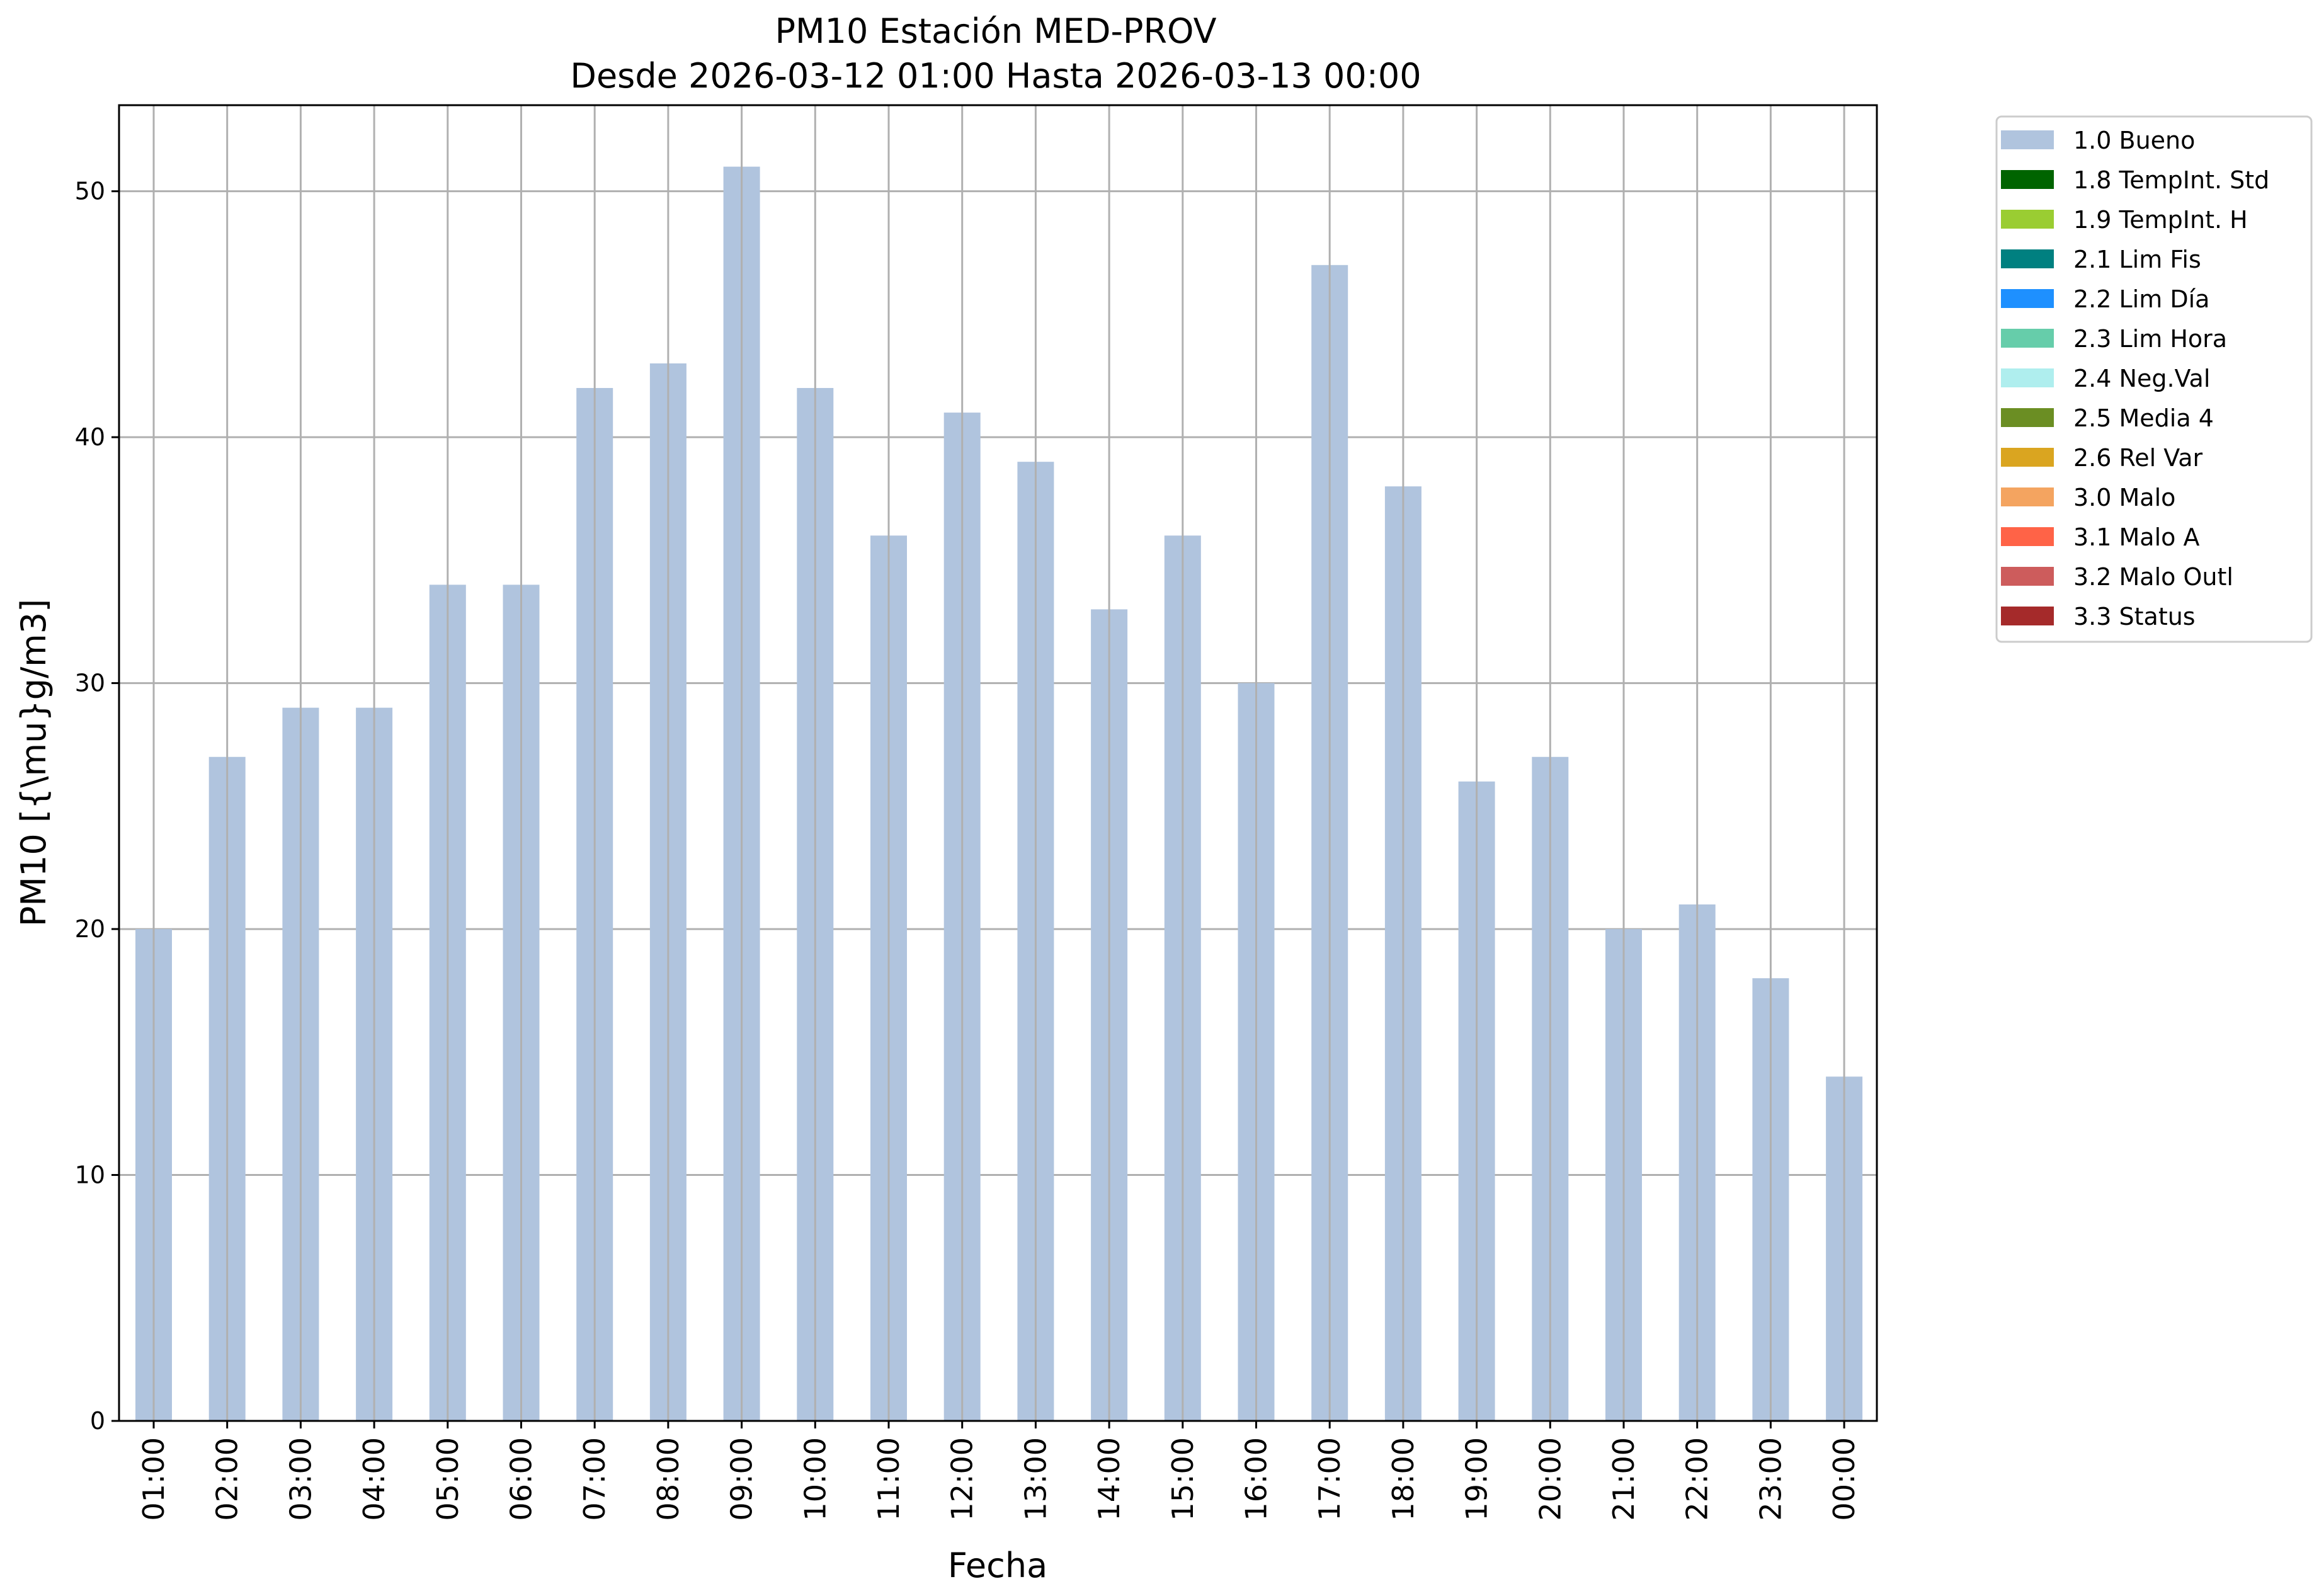 Image resolution: width=2319 pixels, height=1596 pixels. What do you see at coordinates (1035, 1479) in the screenshot?
I see `x-tick-label: 13:00` at bounding box center [1035, 1479].